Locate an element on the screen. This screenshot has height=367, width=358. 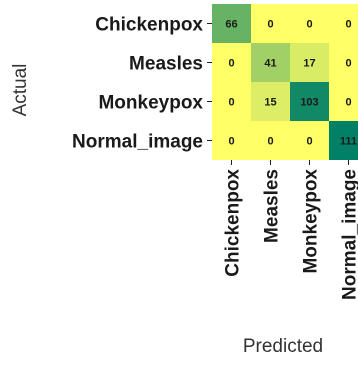
cell-value-label: 111 is located at coordinates (348, 142).